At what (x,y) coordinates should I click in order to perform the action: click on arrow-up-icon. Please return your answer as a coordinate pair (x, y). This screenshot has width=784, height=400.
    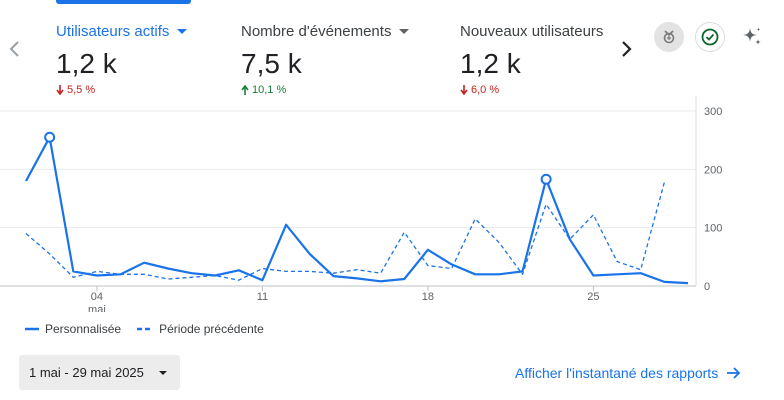
    Looking at the image, I should click on (245, 90).